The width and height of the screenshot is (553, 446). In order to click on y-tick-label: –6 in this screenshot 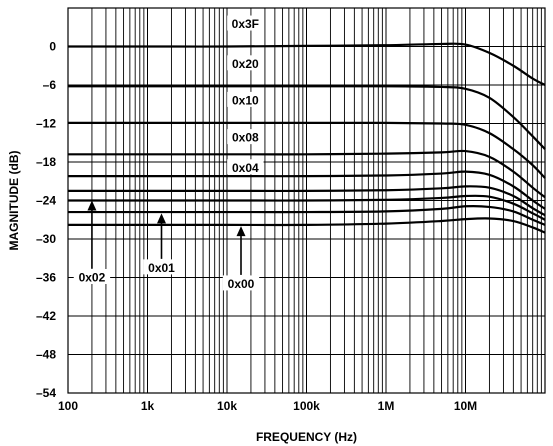, I will do `click(50, 85)`.